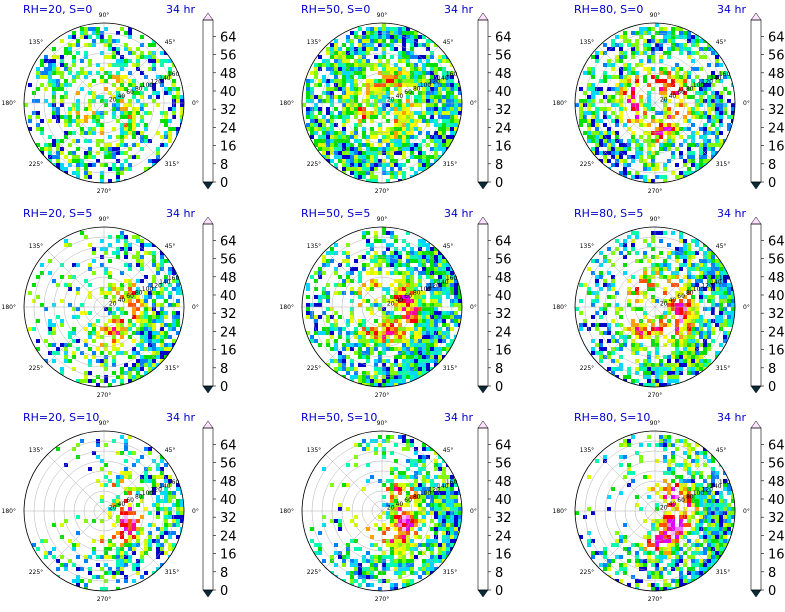 Image resolution: width=785 pixels, height=612 pixels. I want to click on angle-label: 225°, so click(587, 164).